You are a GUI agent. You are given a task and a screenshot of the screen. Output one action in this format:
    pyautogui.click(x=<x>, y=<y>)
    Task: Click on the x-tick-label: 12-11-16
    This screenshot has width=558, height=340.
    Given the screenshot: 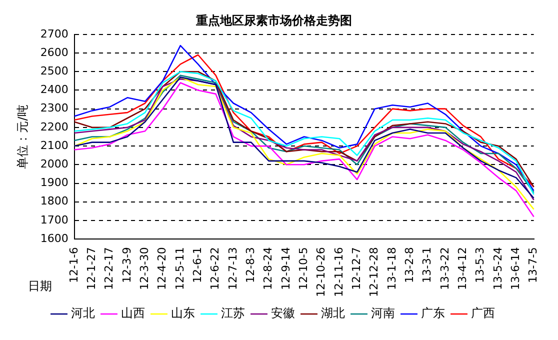 What is the action you would take?
    pyautogui.click(x=339, y=272)
    